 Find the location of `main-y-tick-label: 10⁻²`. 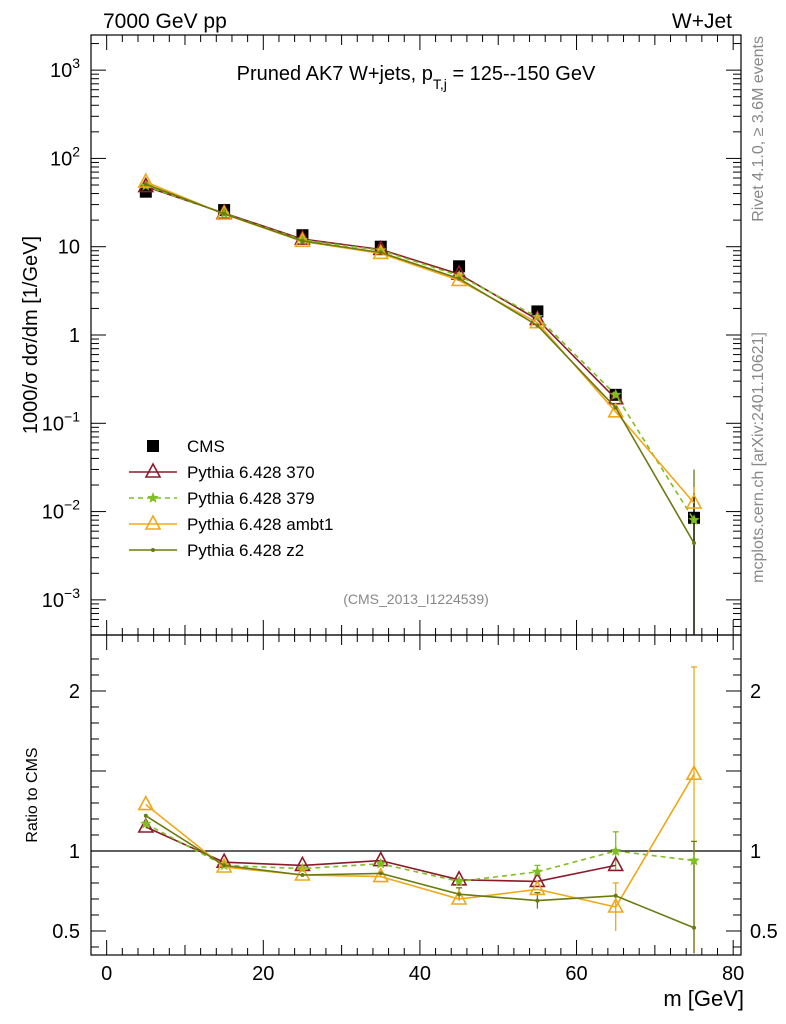

main-y-tick-label: 10⁻² is located at coordinates (61, 510).